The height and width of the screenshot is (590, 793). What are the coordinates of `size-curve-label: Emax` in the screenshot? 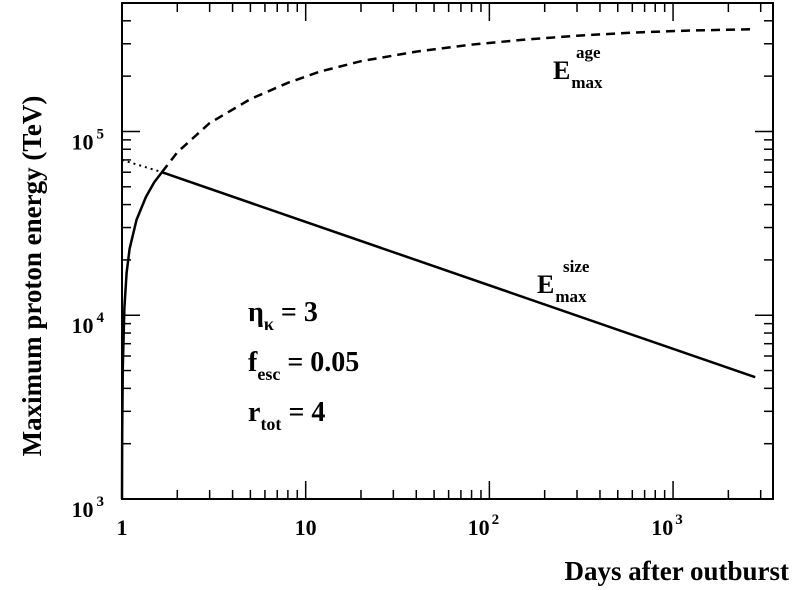 It's located at (562, 288).